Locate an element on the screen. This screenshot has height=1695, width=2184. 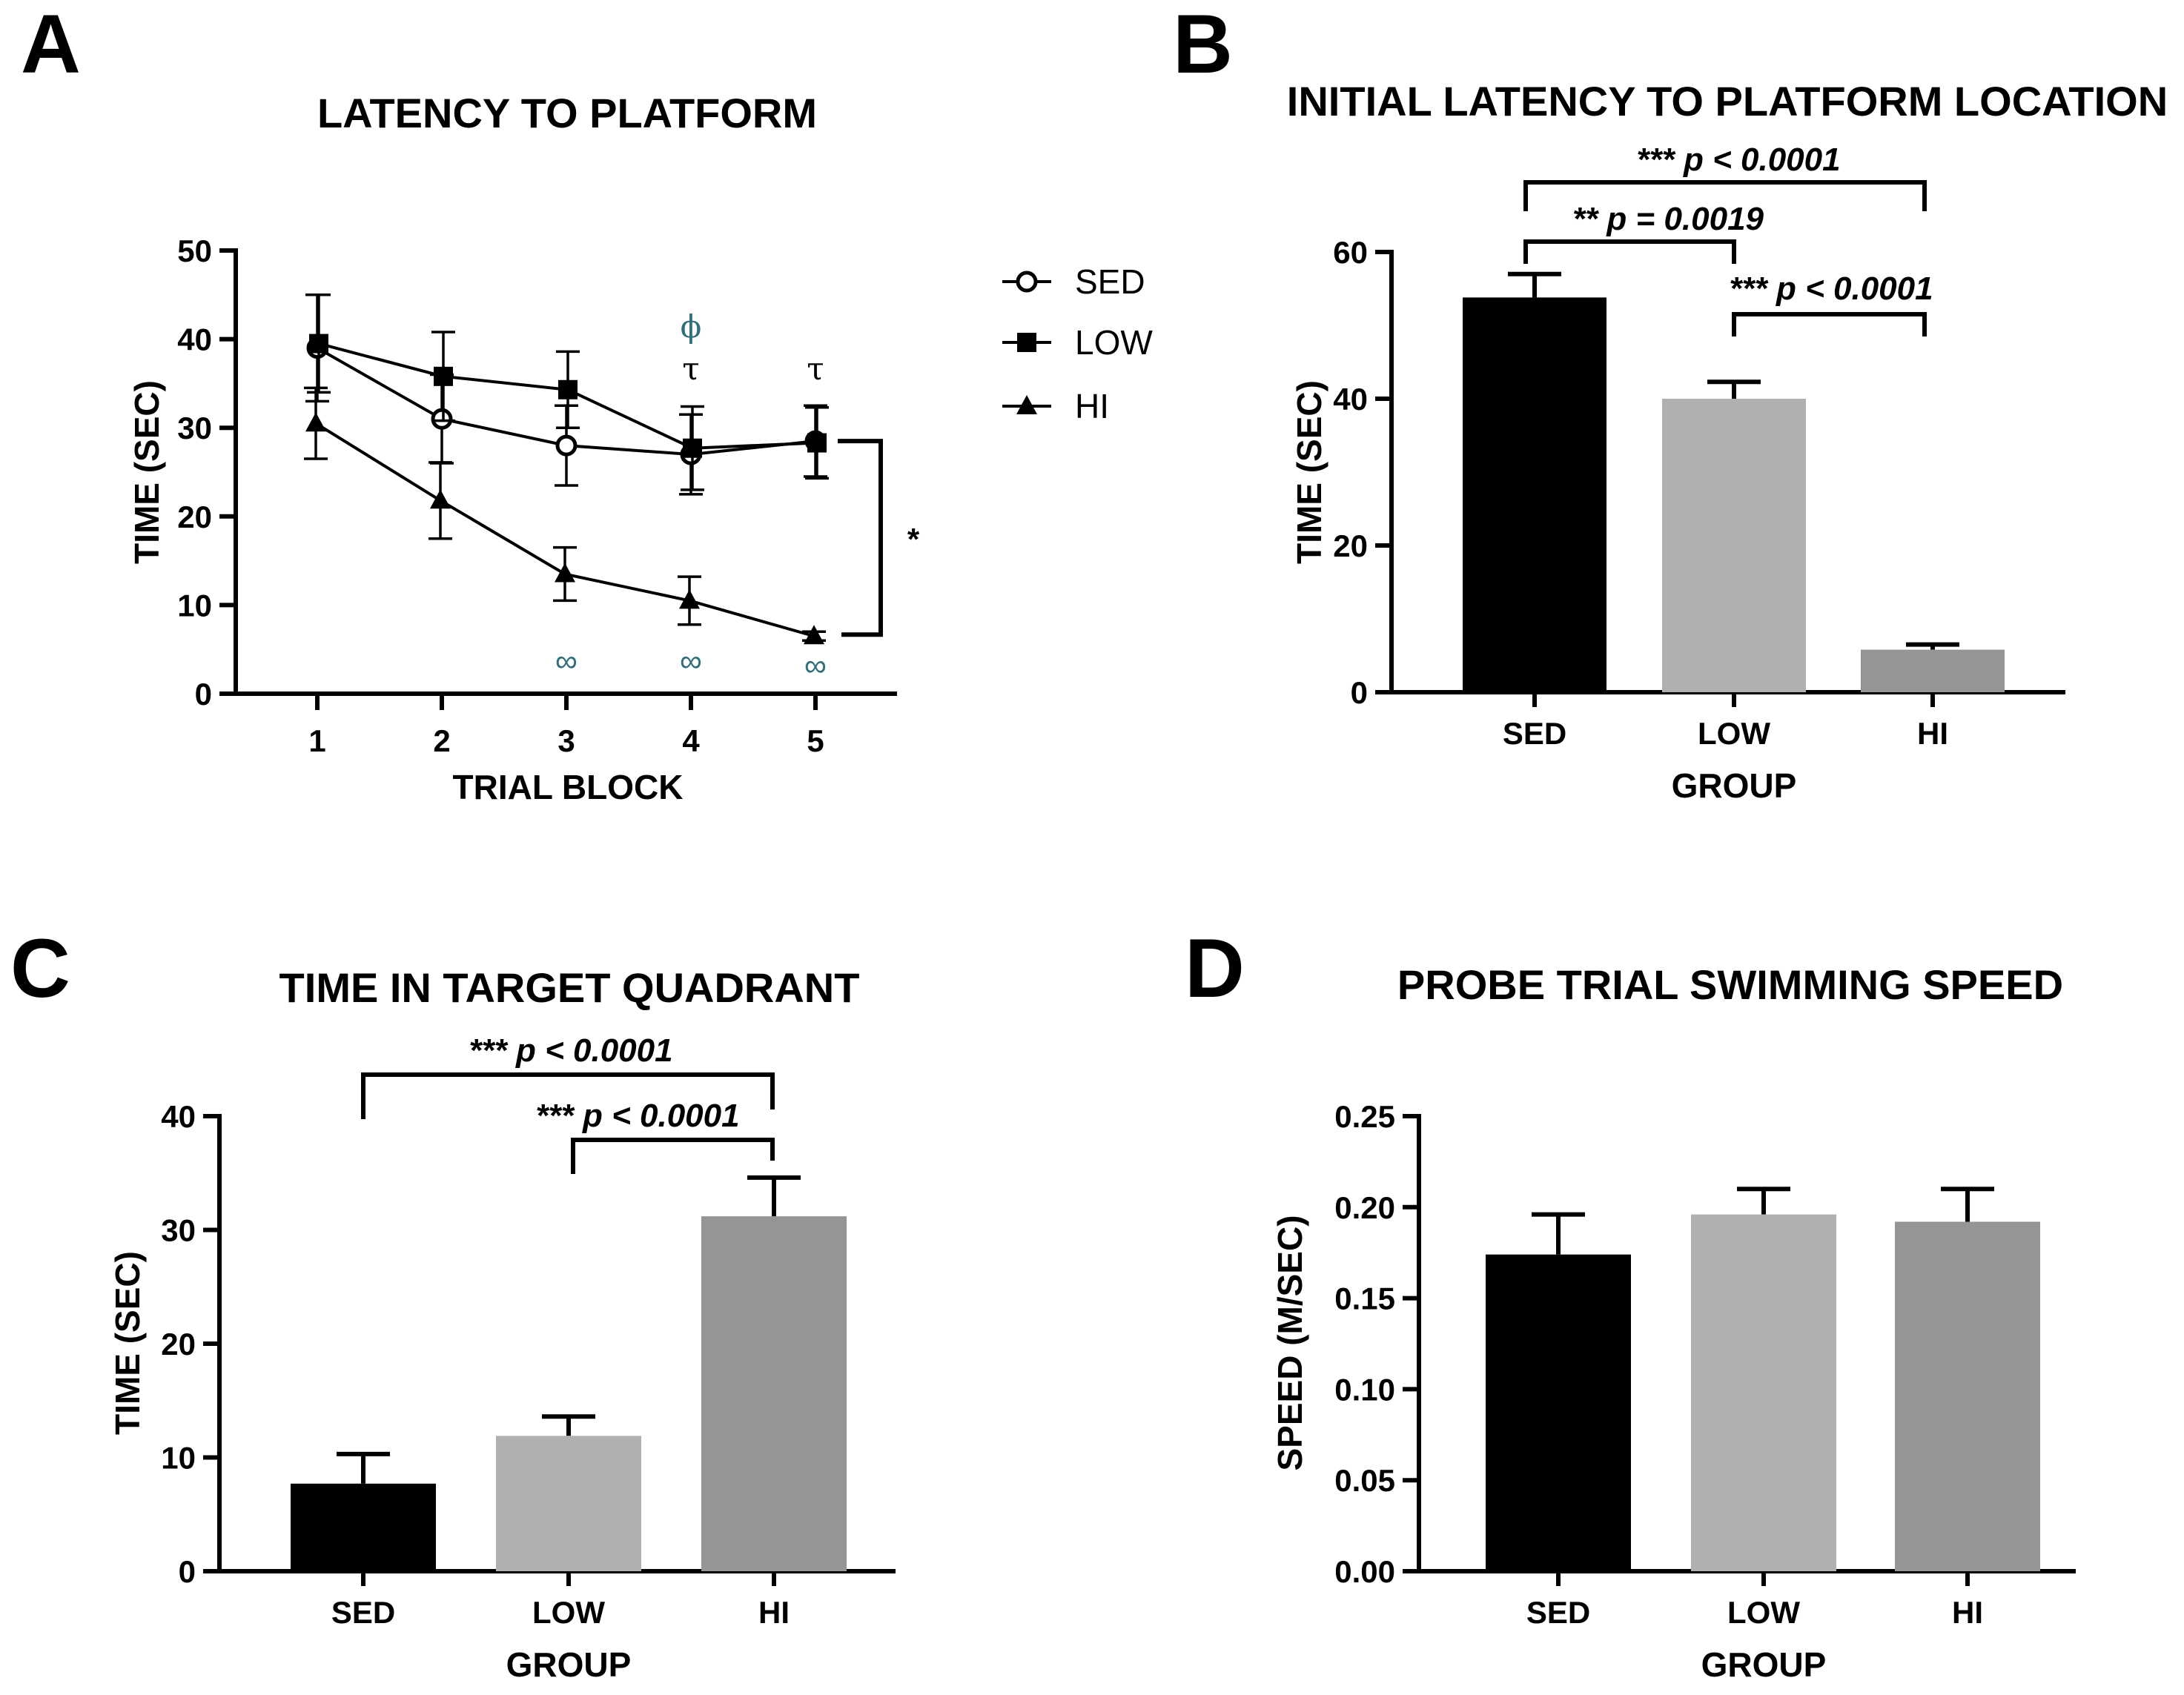
x-tick-label: 2 is located at coordinates (441, 740).